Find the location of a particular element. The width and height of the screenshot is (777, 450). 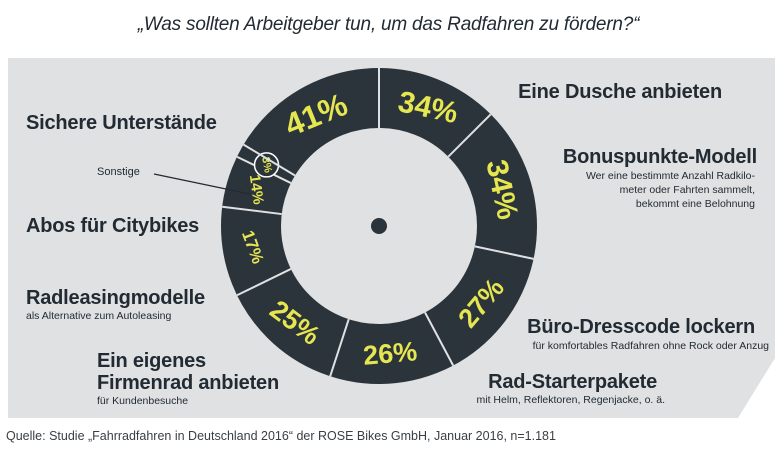

label-dresscode: Büro-Dresscode lockern is located at coordinates (641, 327).